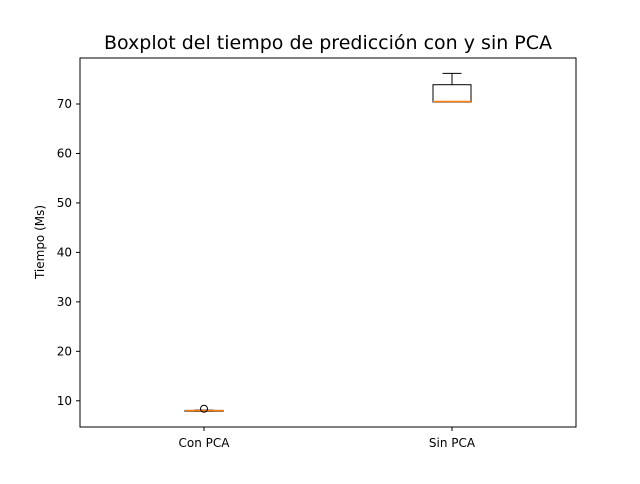 The image size is (640, 484). Describe the element at coordinates (205, 443) in the screenshot. I see `x-tick-label: Con PCA` at that location.